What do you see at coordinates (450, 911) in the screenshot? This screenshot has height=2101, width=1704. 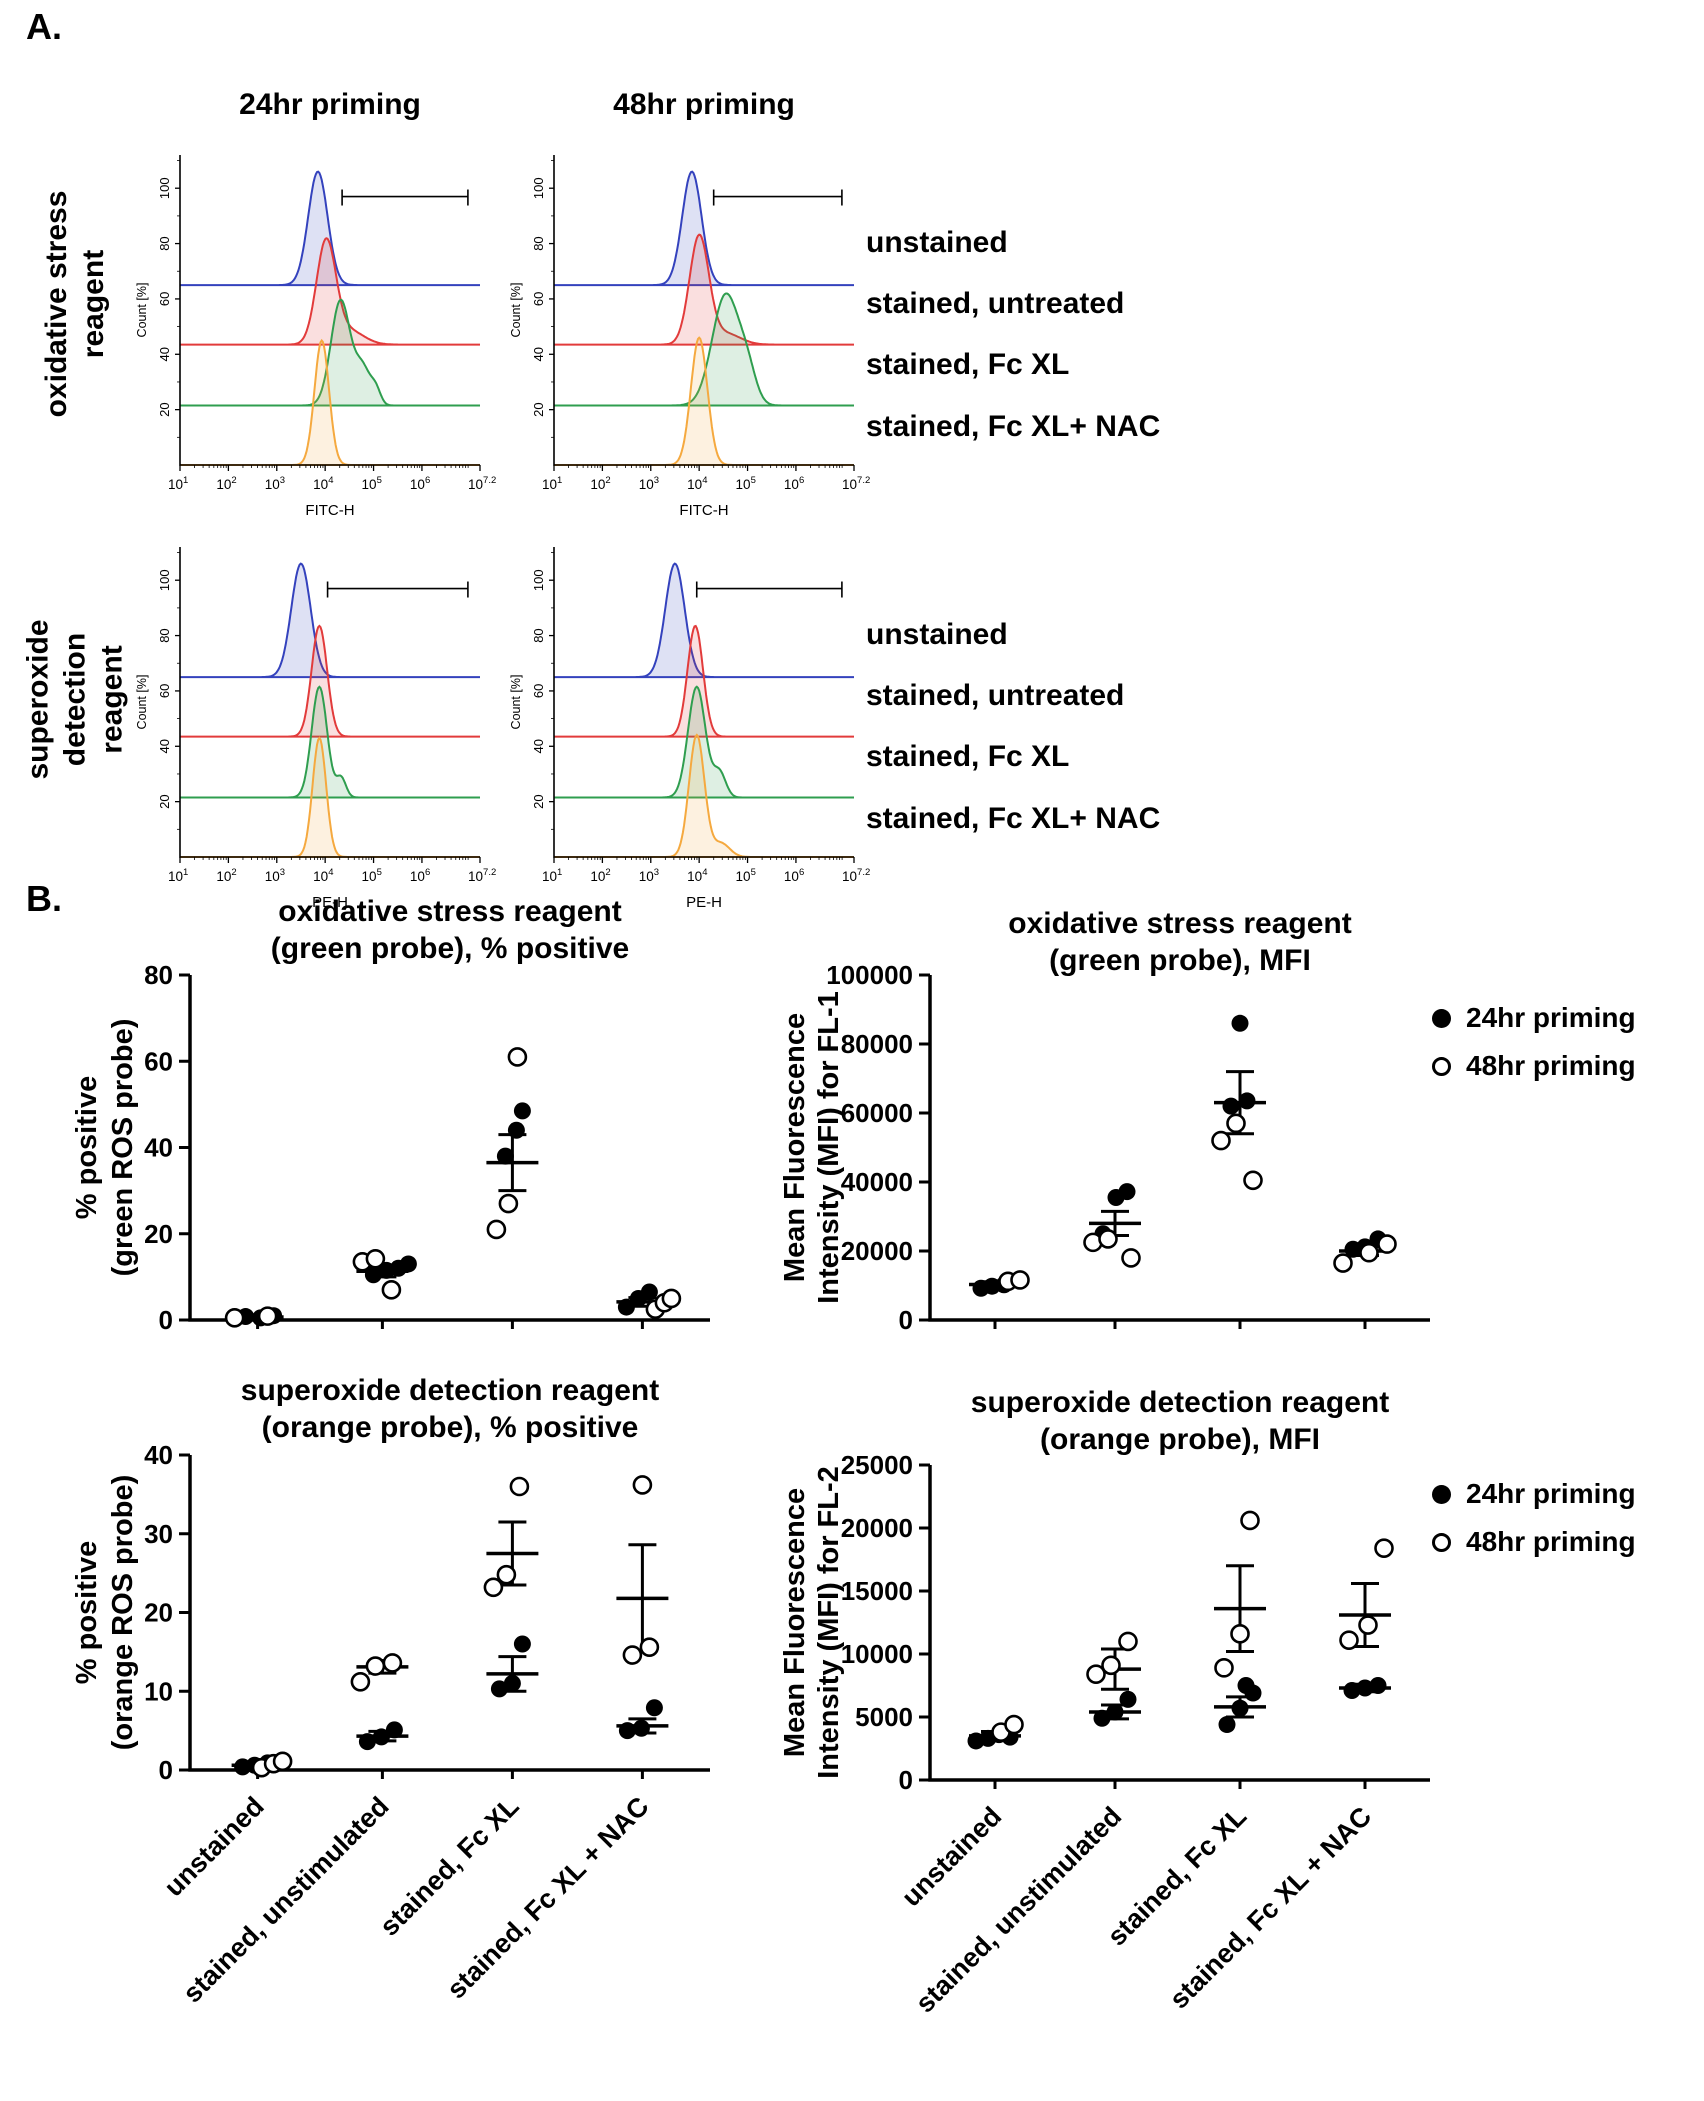 I see `chart-title-line: oxidative stress reagent` at bounding box center [450, 911].